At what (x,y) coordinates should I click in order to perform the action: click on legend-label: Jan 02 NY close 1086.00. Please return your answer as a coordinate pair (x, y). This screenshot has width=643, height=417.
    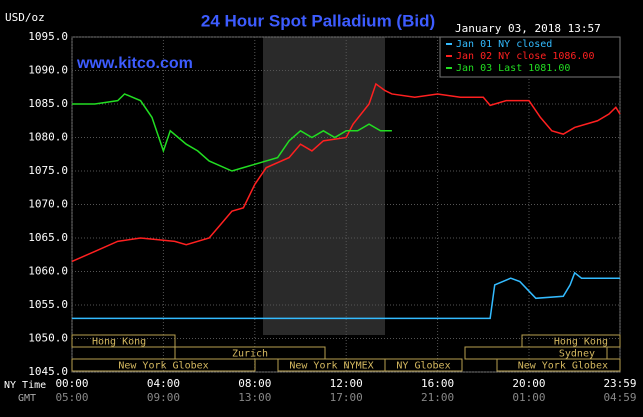
    Looking at the image, I should click on (525, 56).